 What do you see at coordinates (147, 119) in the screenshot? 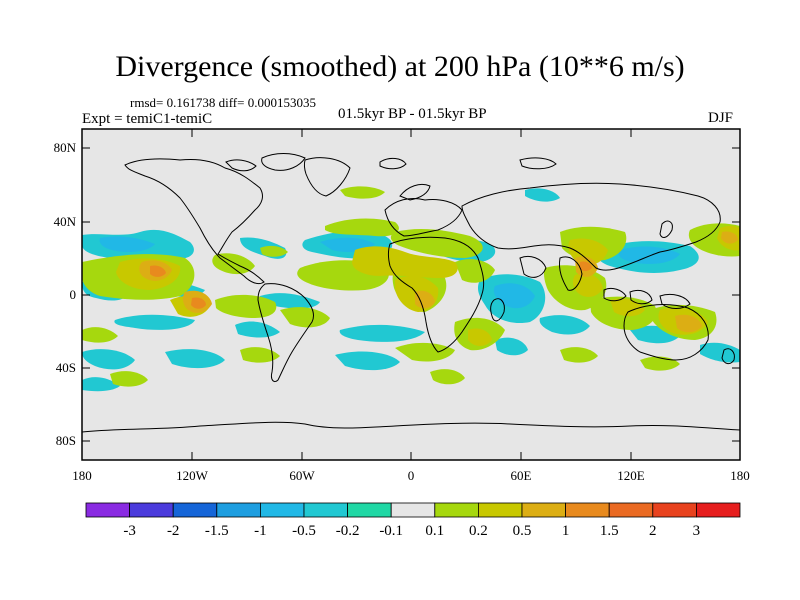
I see `experiment-label: Expt = temiC1-temiC` at bounding box center [147, 119].